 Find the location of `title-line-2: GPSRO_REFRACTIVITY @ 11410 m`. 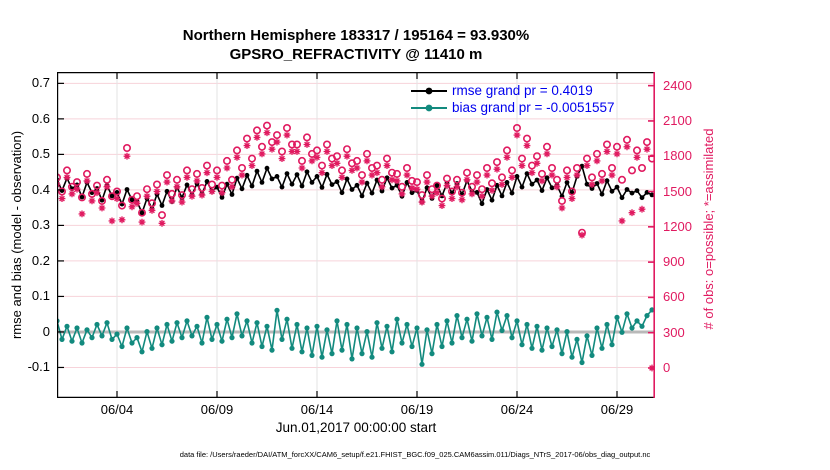

title-line-2: GPSRO_REFRACTIVITY @ 11410 m is located at coordinates (356, 54).